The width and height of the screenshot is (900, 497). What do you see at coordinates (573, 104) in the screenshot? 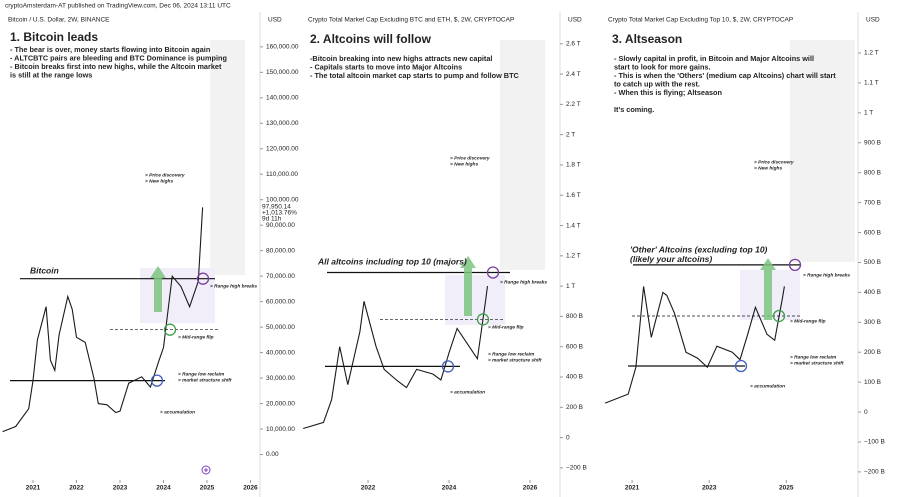
I see `y-tick-label: 2.2 T` at bounding box center [573, 104].